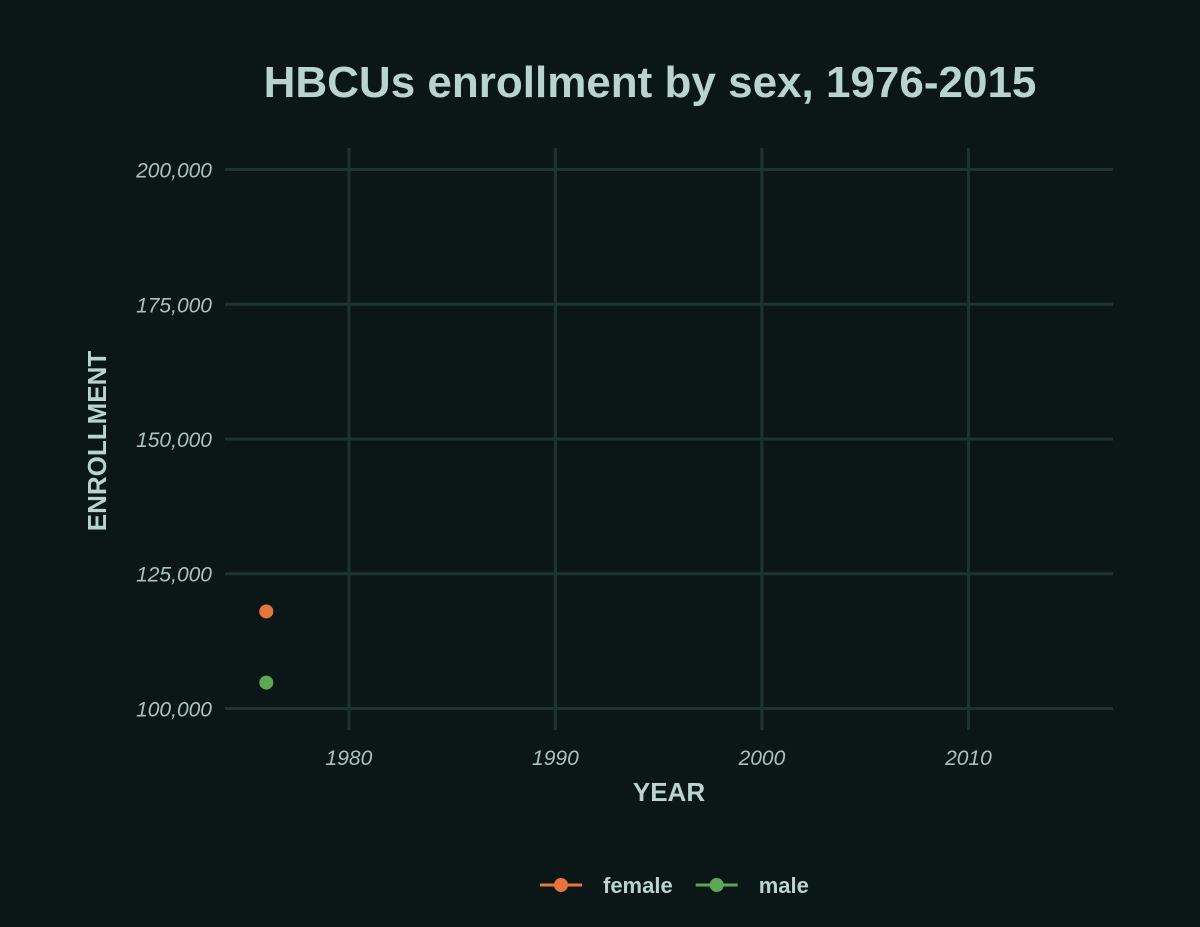 The height and width of the screenshot is (927, 1200). I want to click on x-tick-label: 2010, so click(968, 758).